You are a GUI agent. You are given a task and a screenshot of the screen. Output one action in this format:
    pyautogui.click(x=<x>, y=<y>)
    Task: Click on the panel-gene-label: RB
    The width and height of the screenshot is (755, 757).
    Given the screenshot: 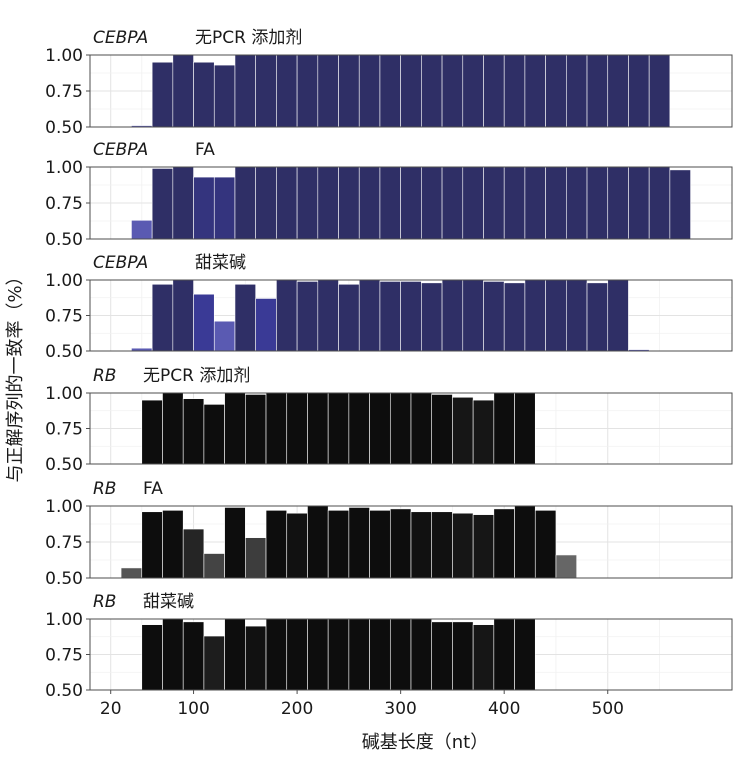 What is the action you would take?
    pyautogui.click(x=104, y=602)
    